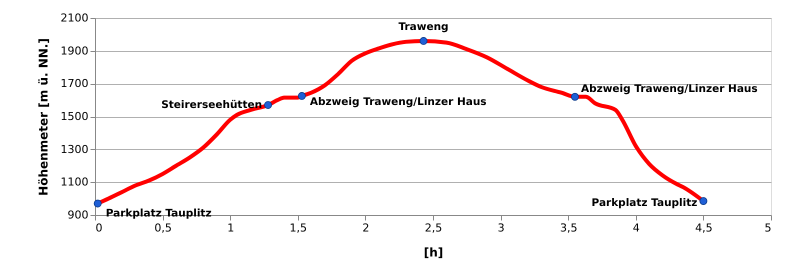  What do you see at coordinates (78, 215) in the screenshot?
I see `y-tick-label: 900` at bounding box center [78, 215].